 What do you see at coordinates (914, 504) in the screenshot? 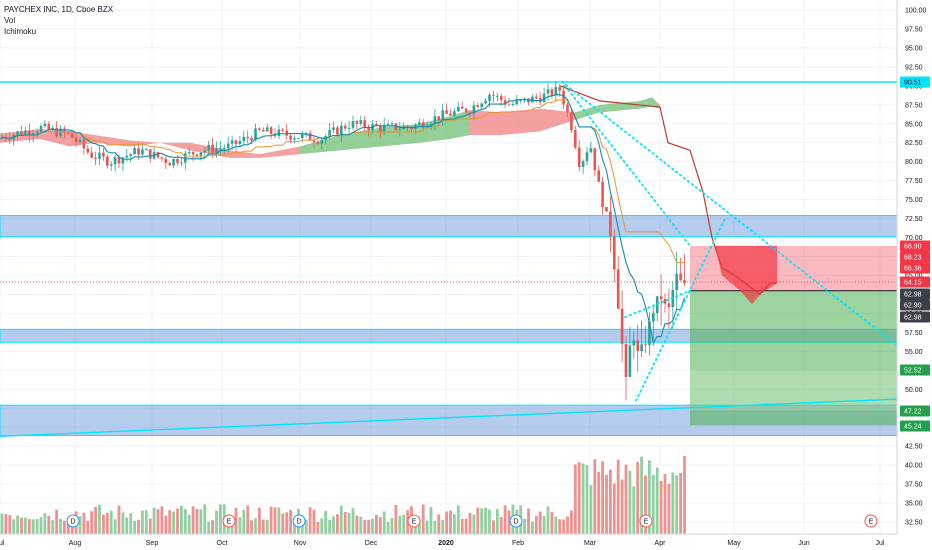
I see `price-tick-label: 35.00` at bounding box center [914, 504].